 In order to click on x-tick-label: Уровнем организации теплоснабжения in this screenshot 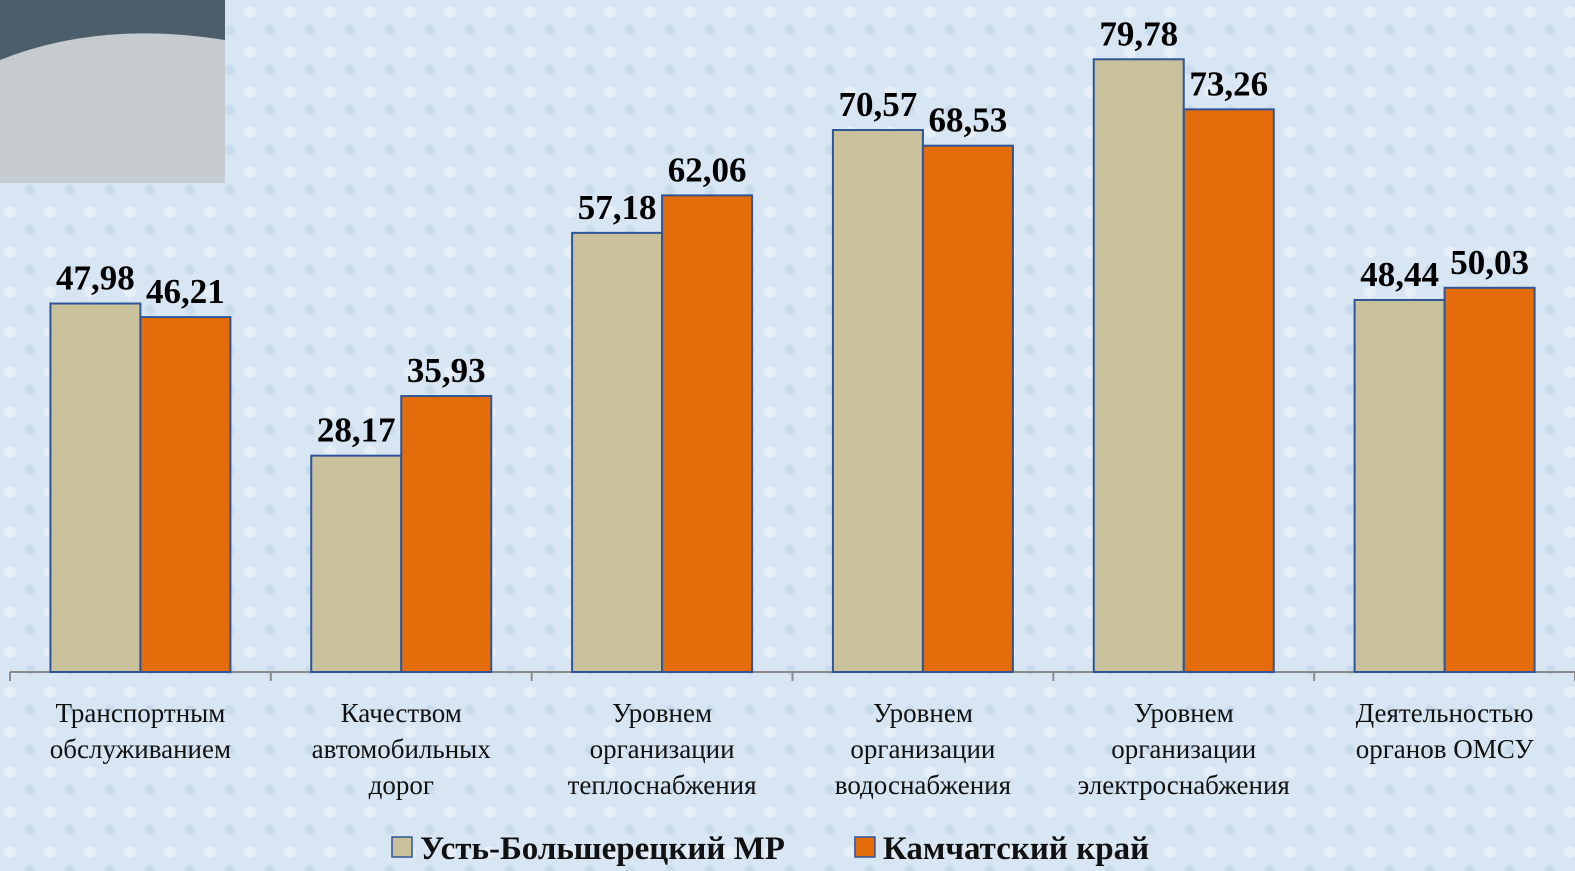, I will do `click(662, 749)`.